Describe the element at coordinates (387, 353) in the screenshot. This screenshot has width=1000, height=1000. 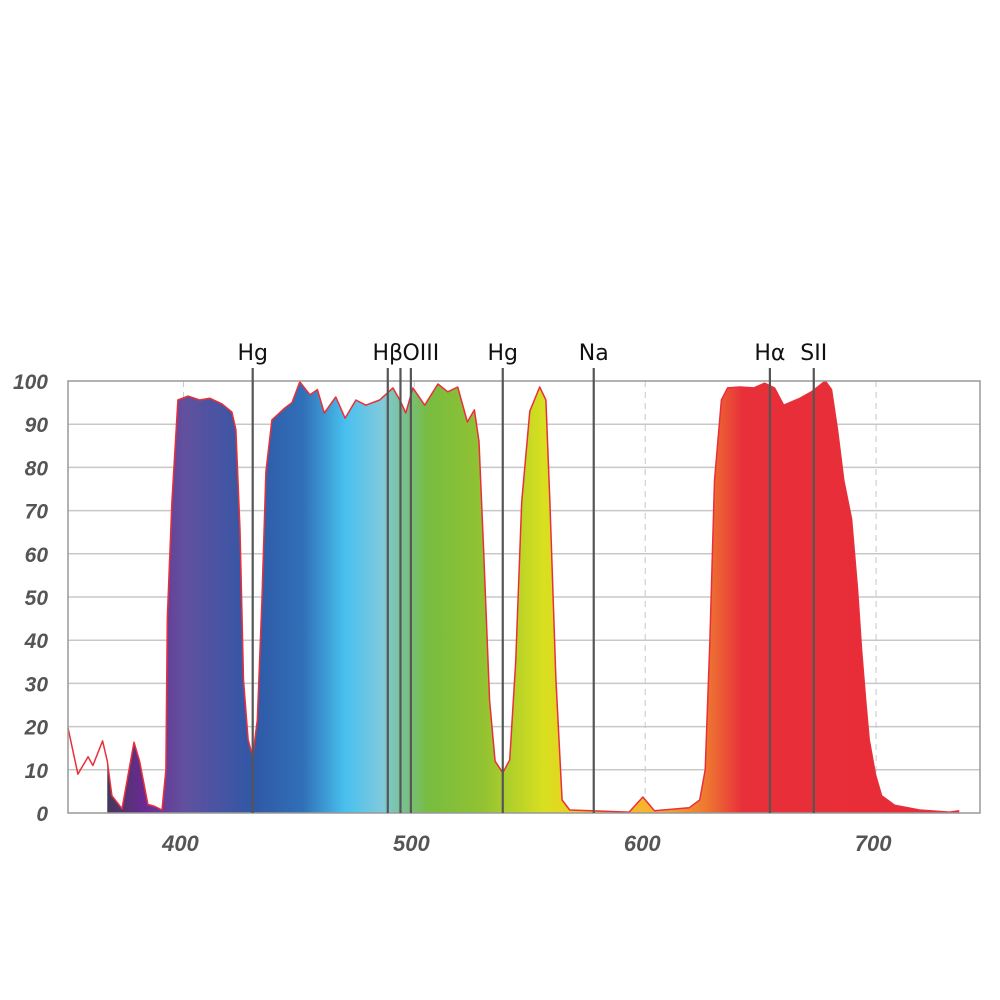
I see `emission-line-label: Hβ` at that location.